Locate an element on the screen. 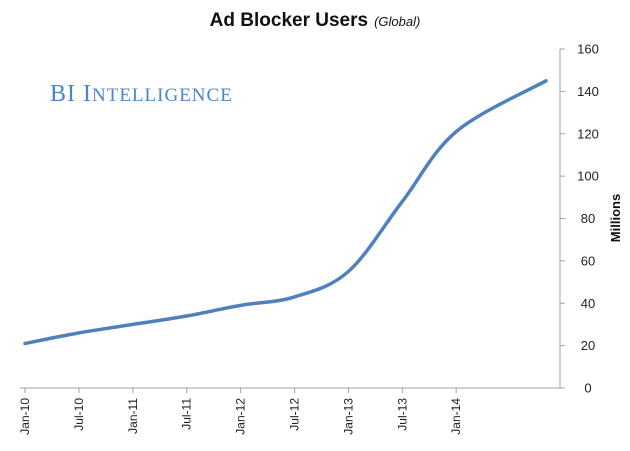  watermark-rest: NTELLIGENCE is located at coordinates (162, 95).